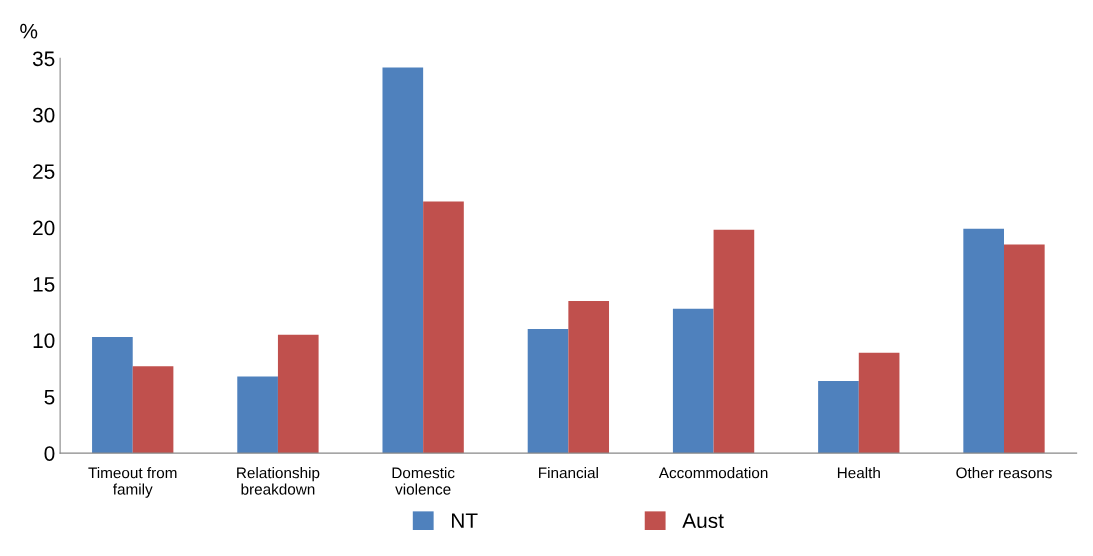 The image size is (1093, 556). I want to click on y-tick-label: 5, so click(49, 397).